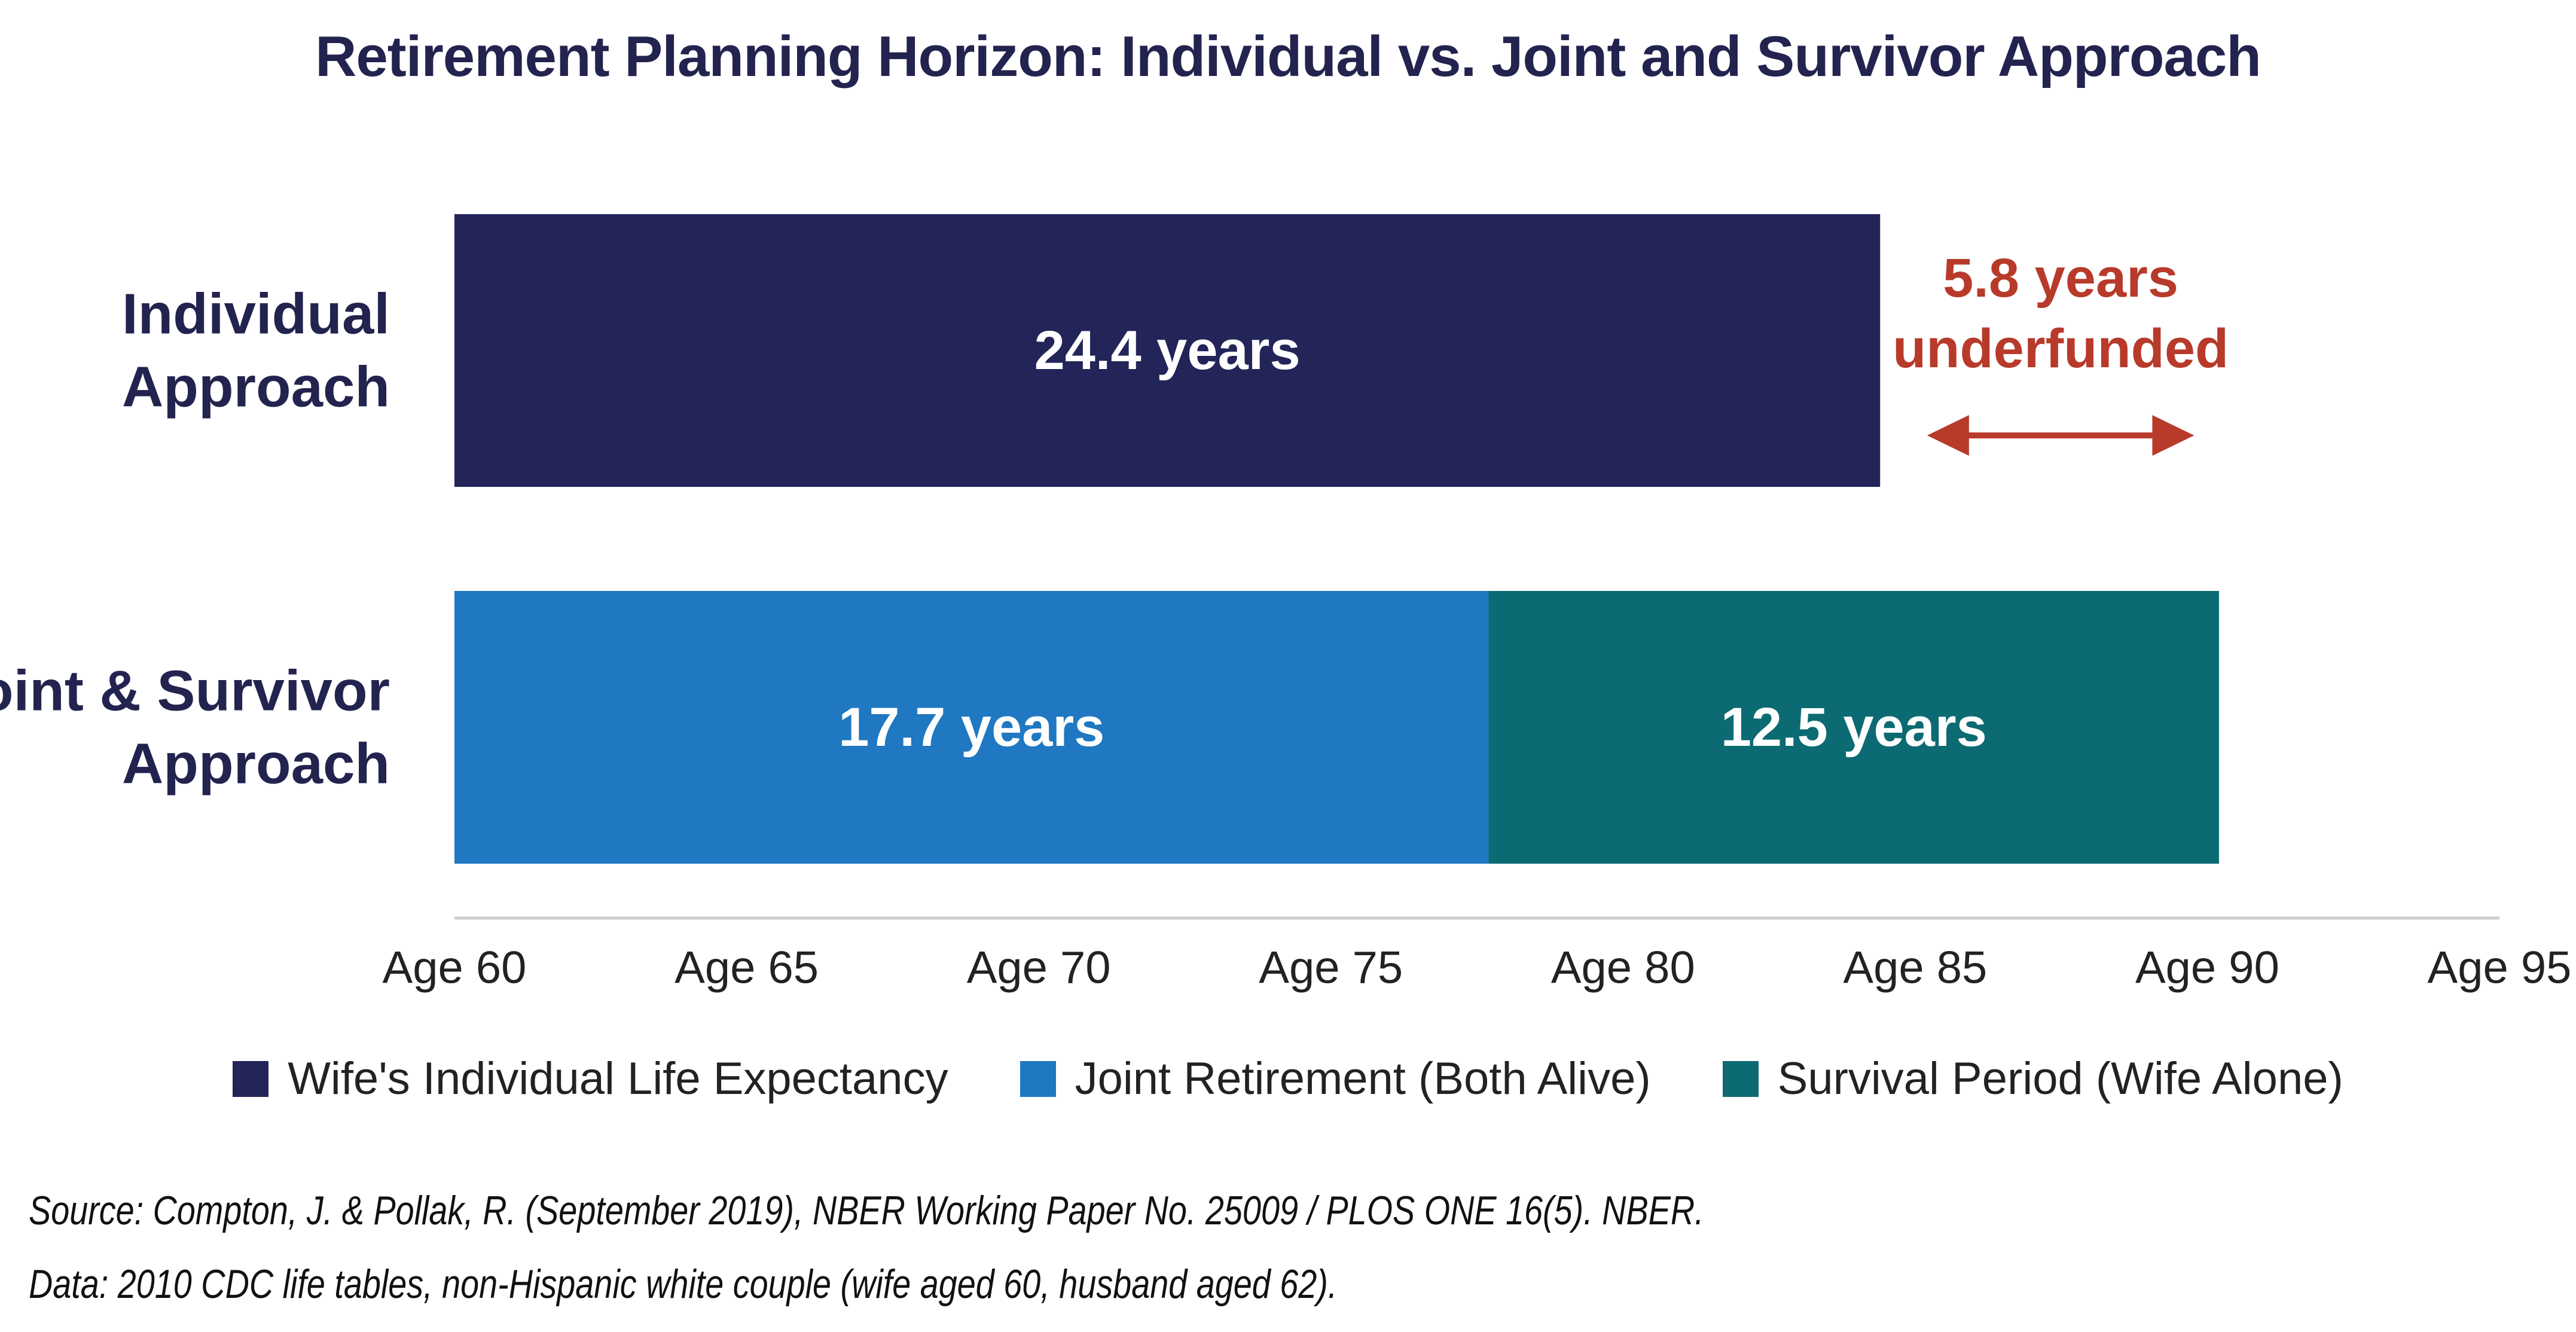 The image size is (2576, 1332). I want to click on category-label: Individual, so click(256, 314).